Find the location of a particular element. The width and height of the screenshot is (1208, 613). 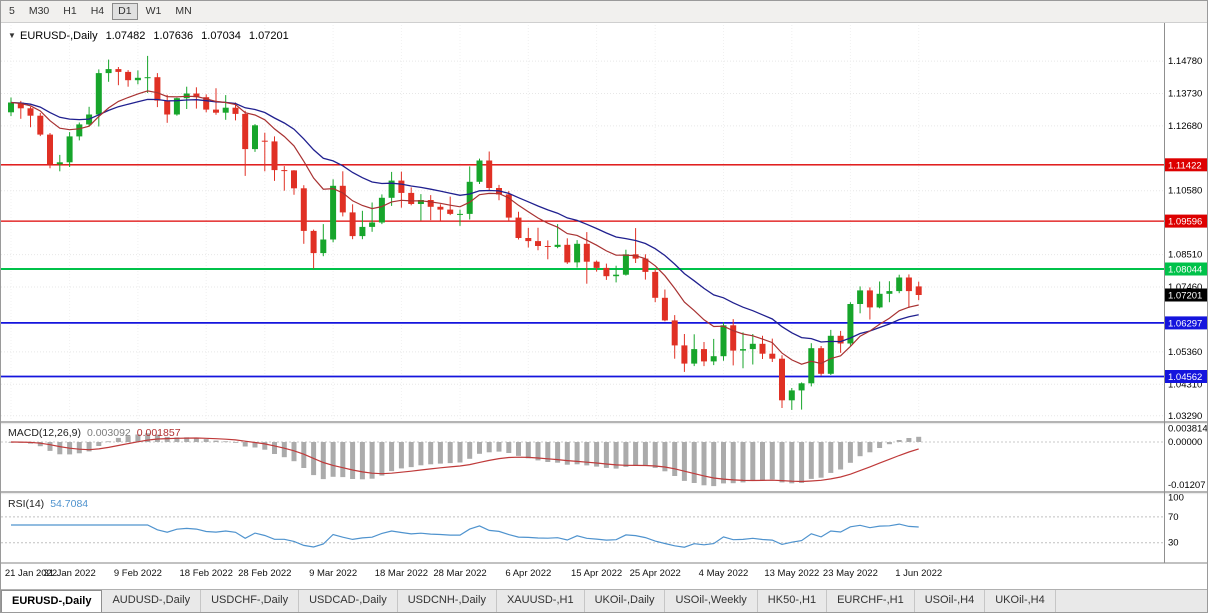

price-level-tag-label: 1.06297 is located at coordinates (1185, 323).